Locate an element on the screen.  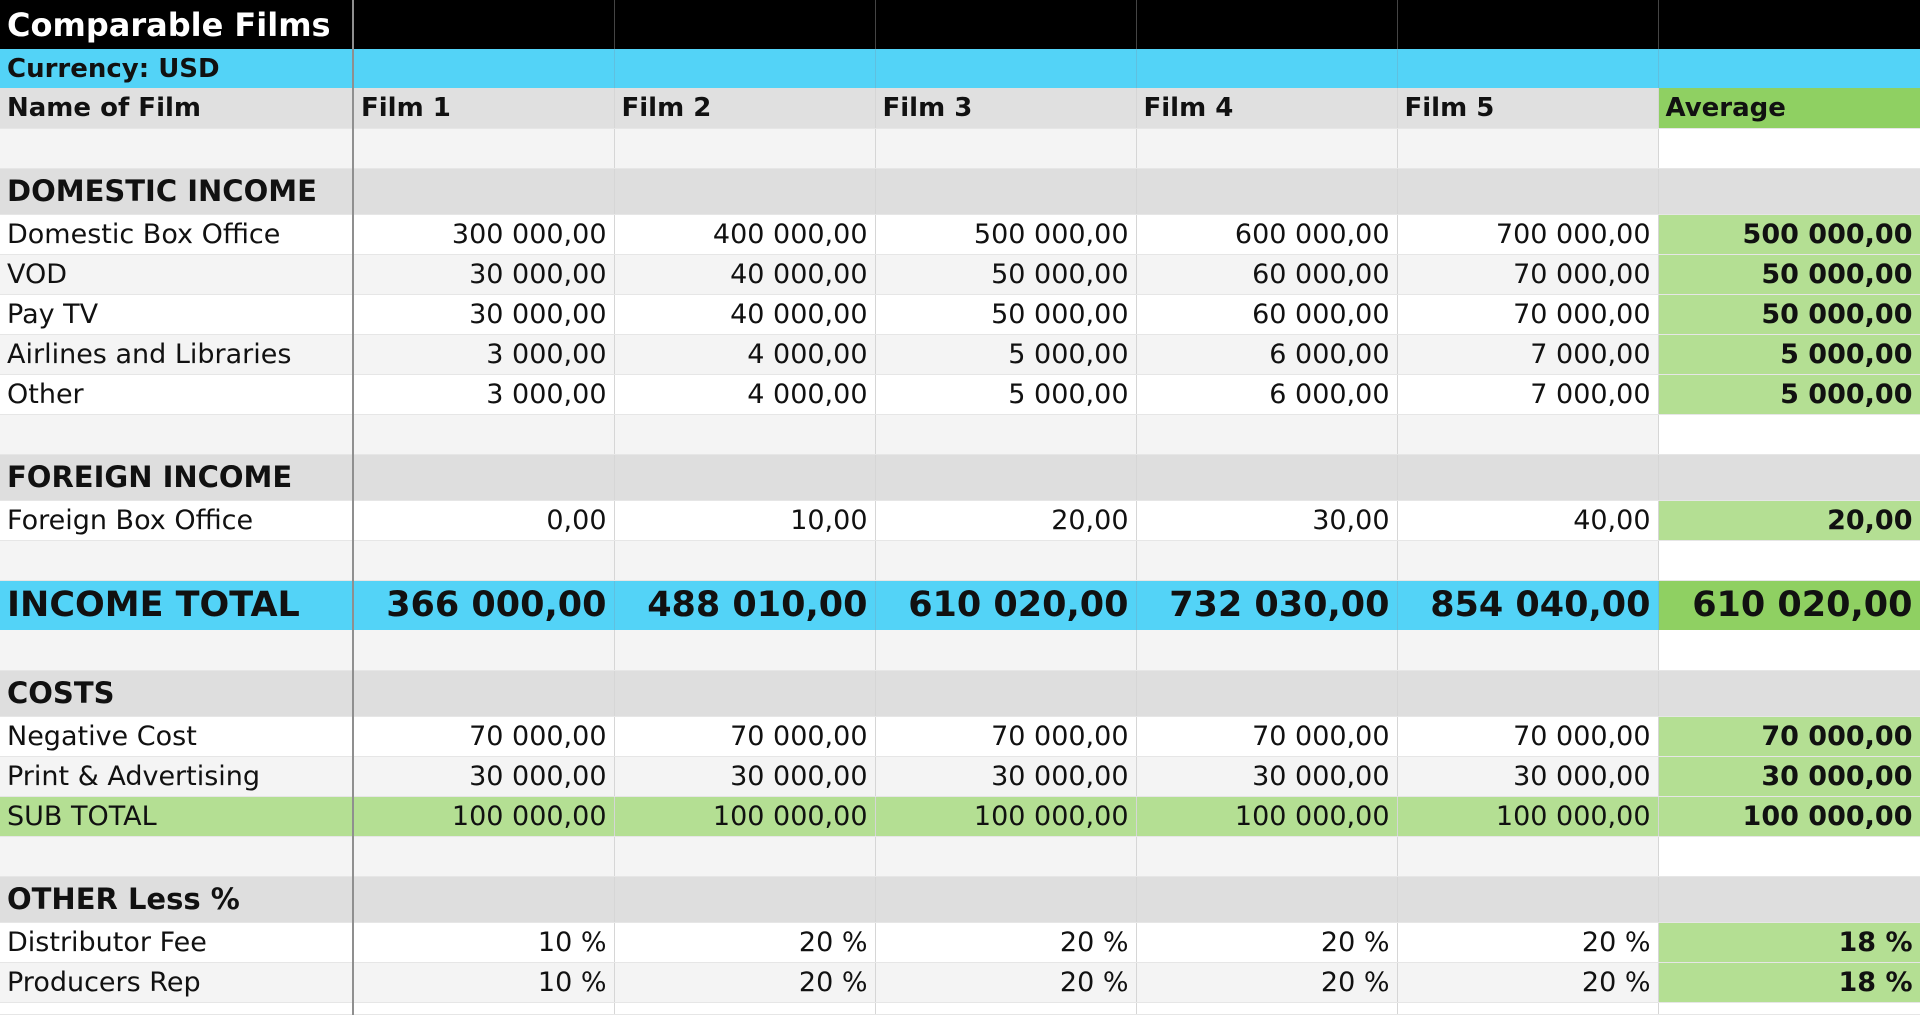
income-total-average: 610 020,00 is located at coordinates (1789, 605).